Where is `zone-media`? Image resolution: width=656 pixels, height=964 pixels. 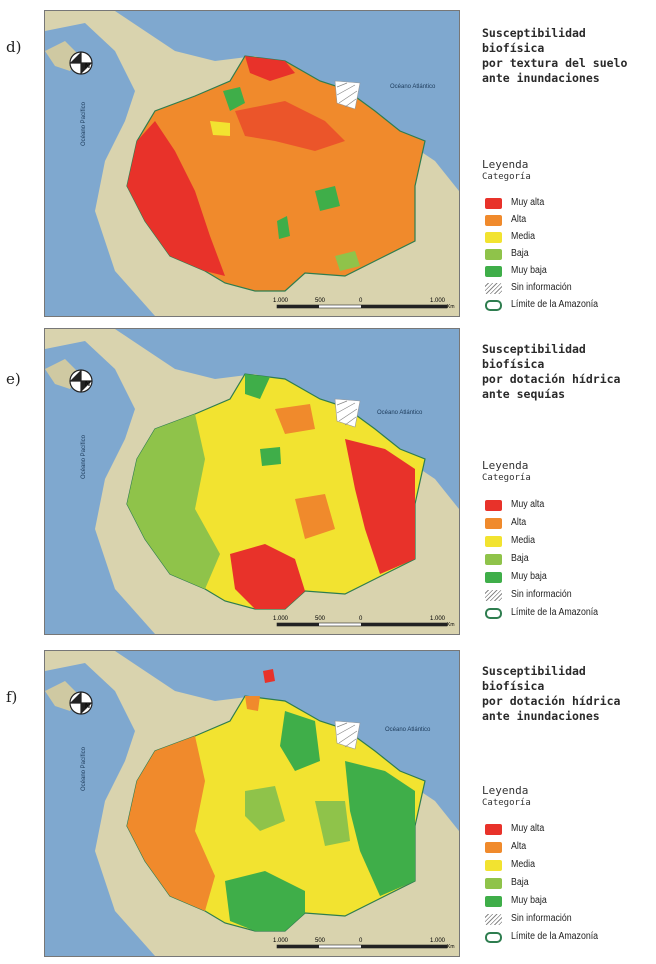 zone-media is located at coordinates (220, 128).